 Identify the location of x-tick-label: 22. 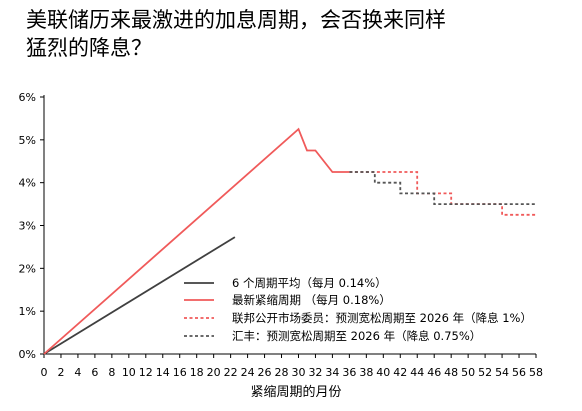
(231, 372).